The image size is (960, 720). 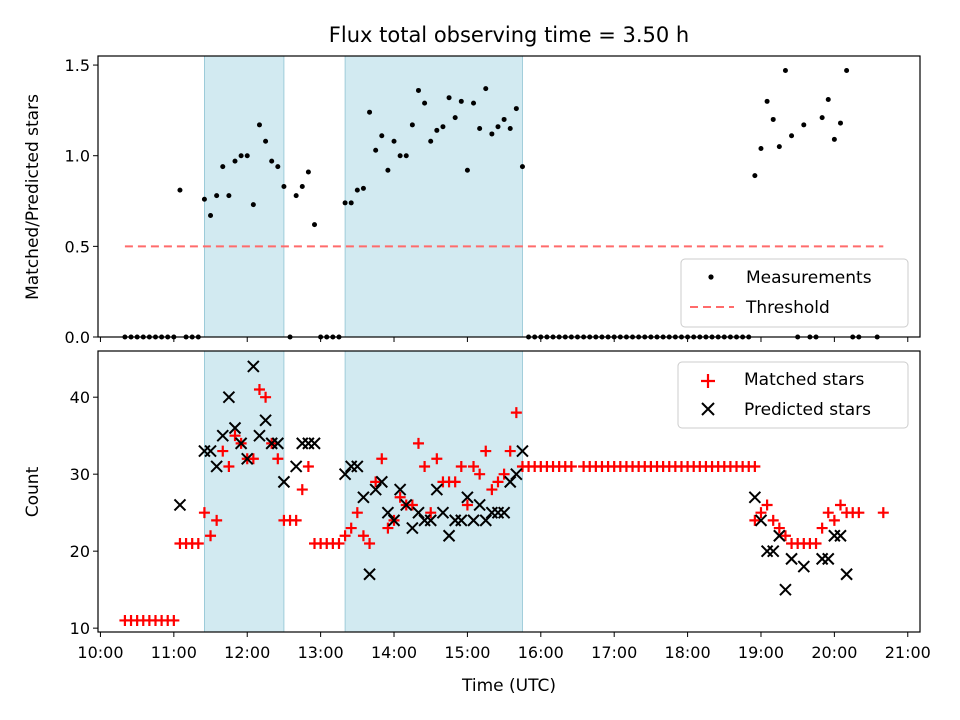 I want to click on count-y-ticks: 10 20 30 40, so click(x=84, y=513).